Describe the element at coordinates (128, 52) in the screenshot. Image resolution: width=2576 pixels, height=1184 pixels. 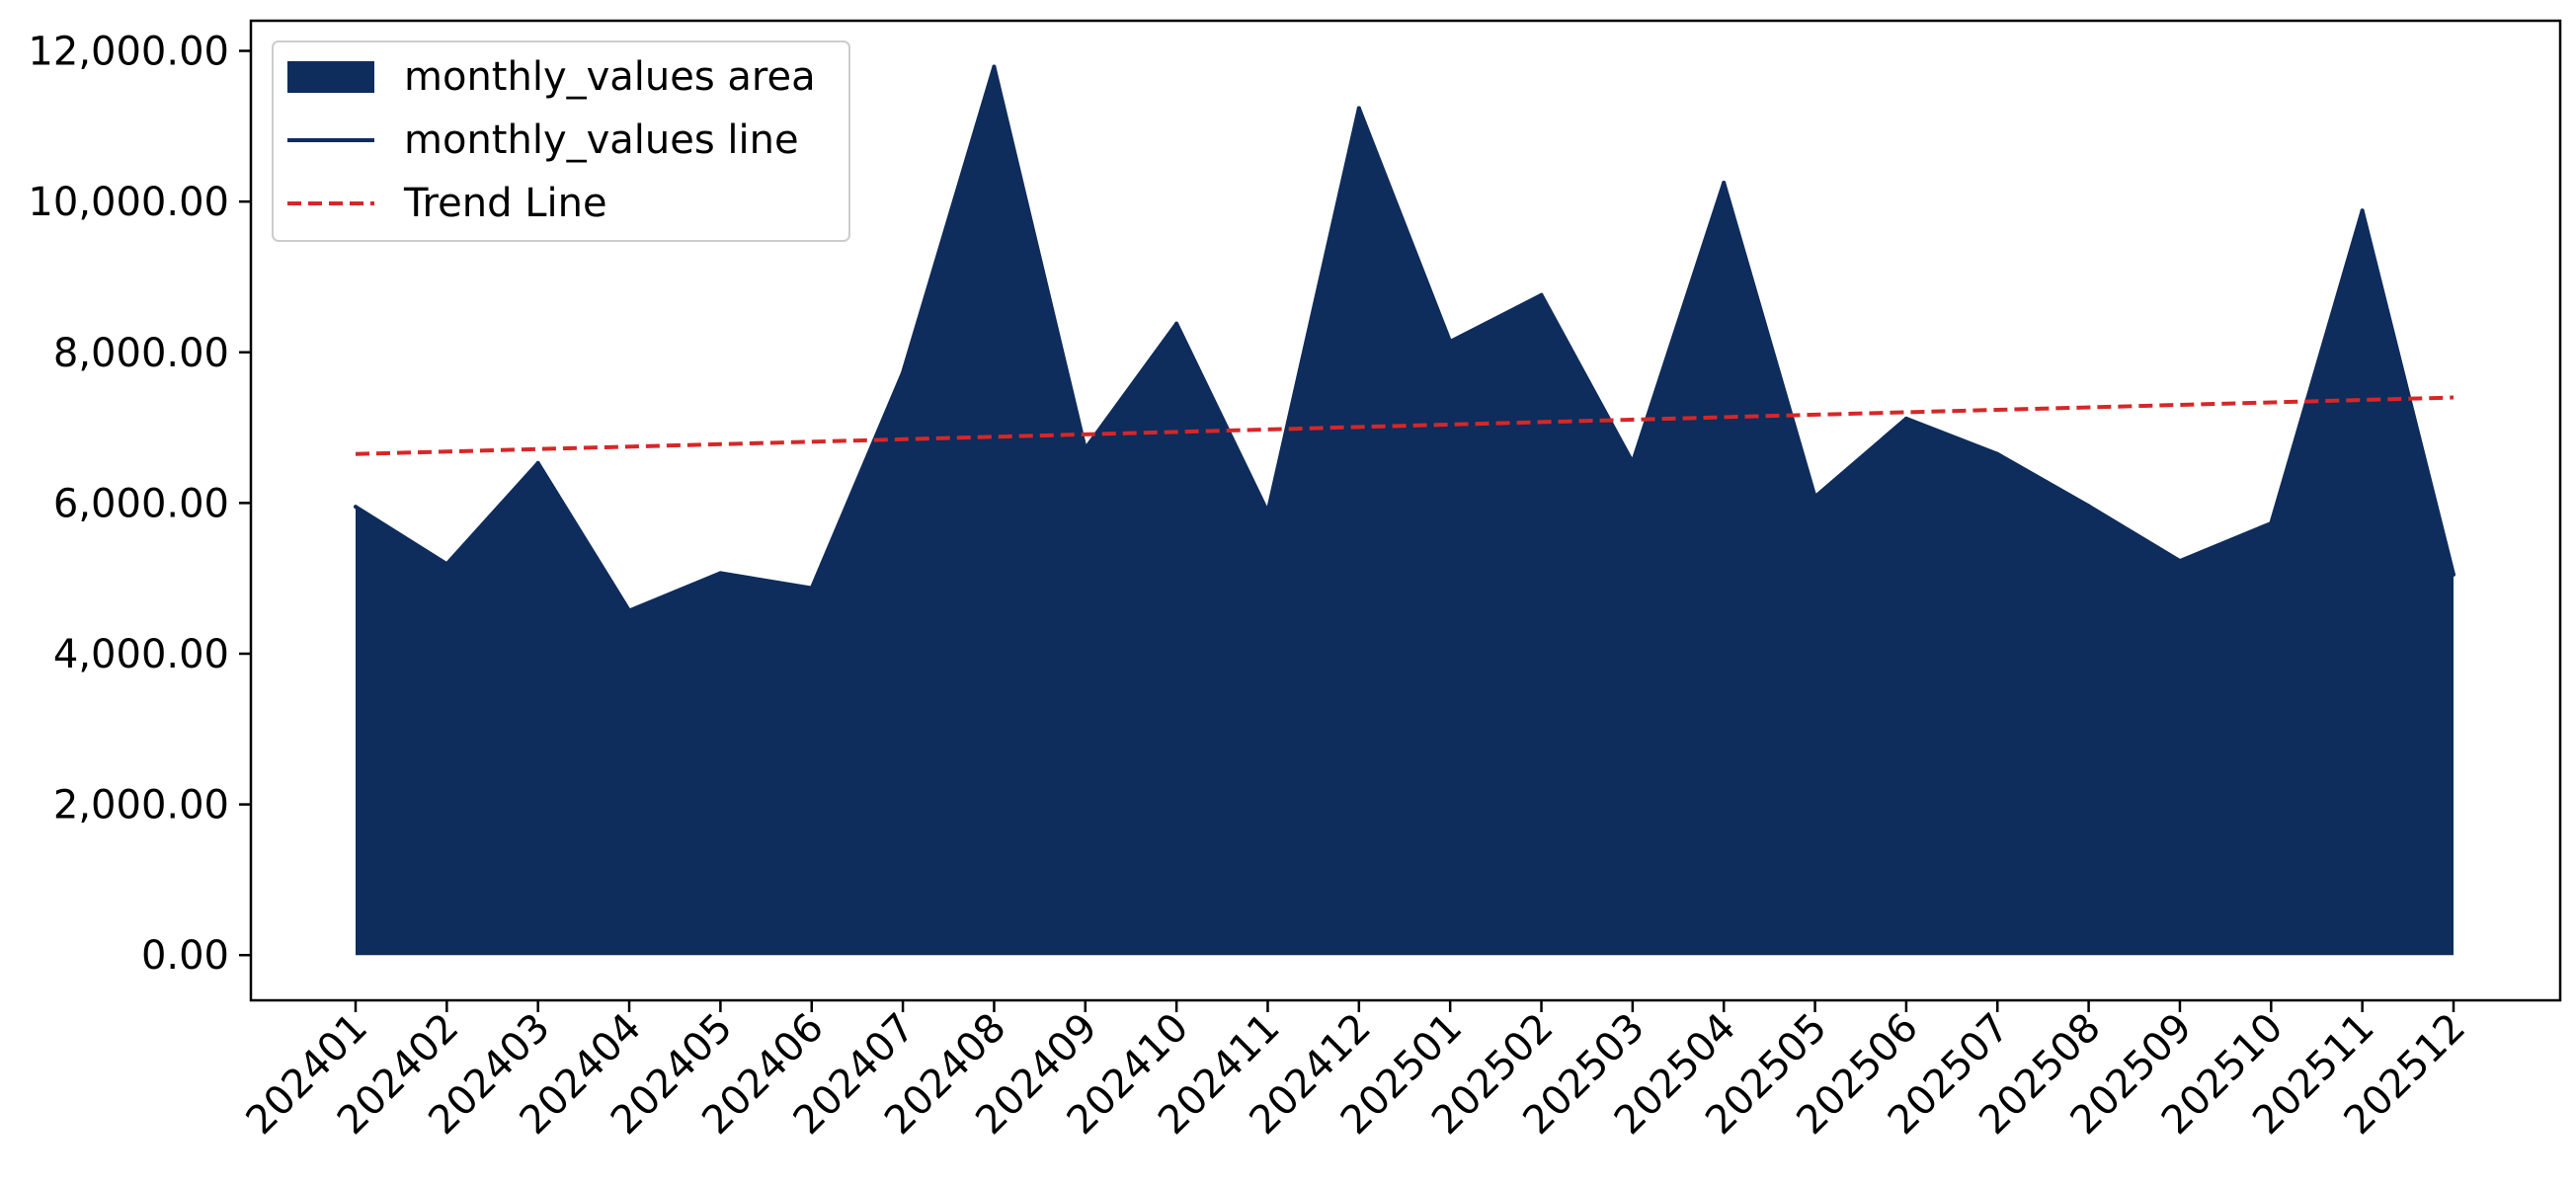
I see `y-tick-label: 12,000.00` at that location.